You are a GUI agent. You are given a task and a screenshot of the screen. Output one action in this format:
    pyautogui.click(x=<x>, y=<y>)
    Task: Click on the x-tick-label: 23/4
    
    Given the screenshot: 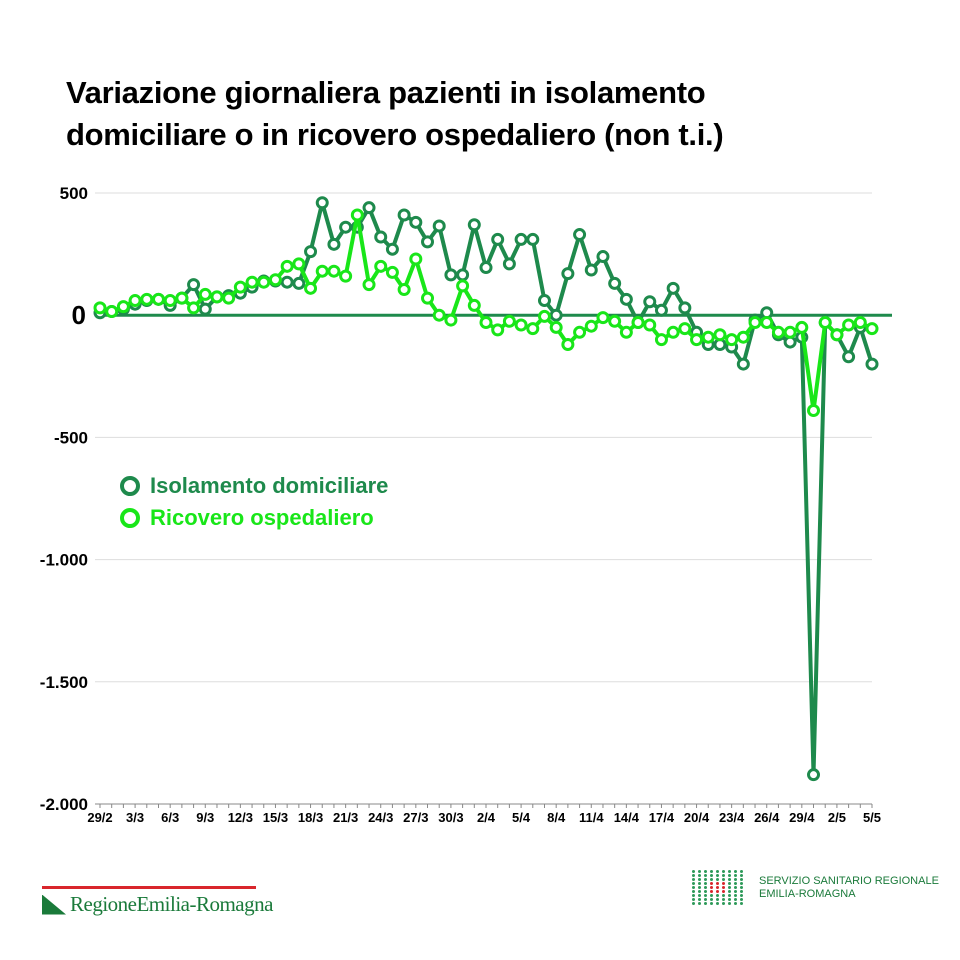 What is the action you would take?
    pyautogui.click(x=732, y=817)
    